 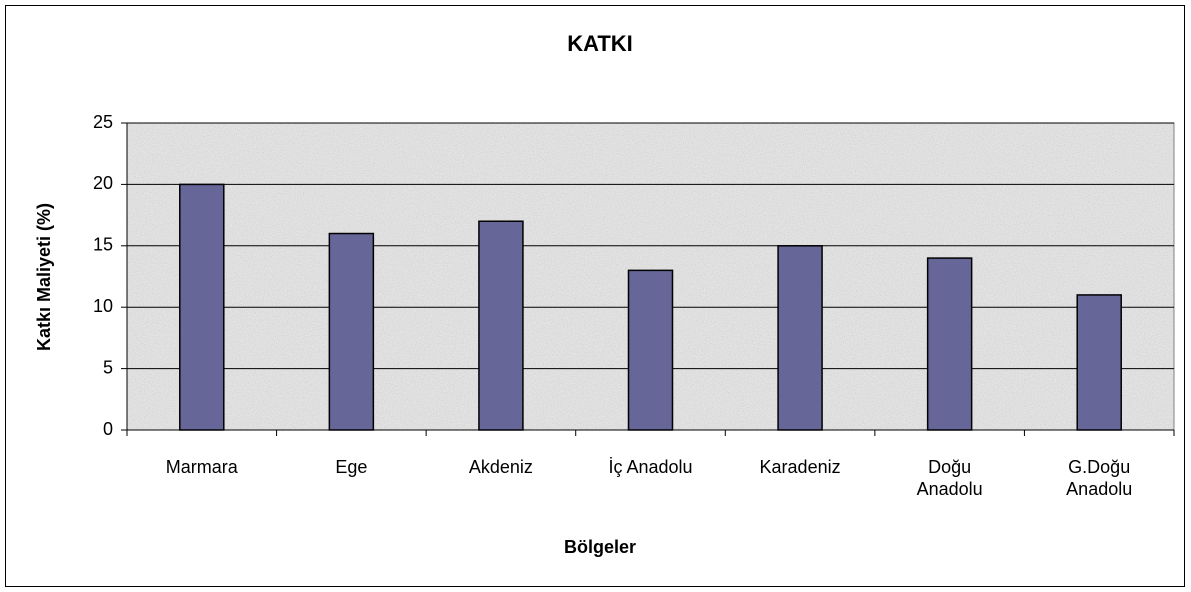 I want to click on x-axis-label: Bölgeler, so click(x=600, y=547).